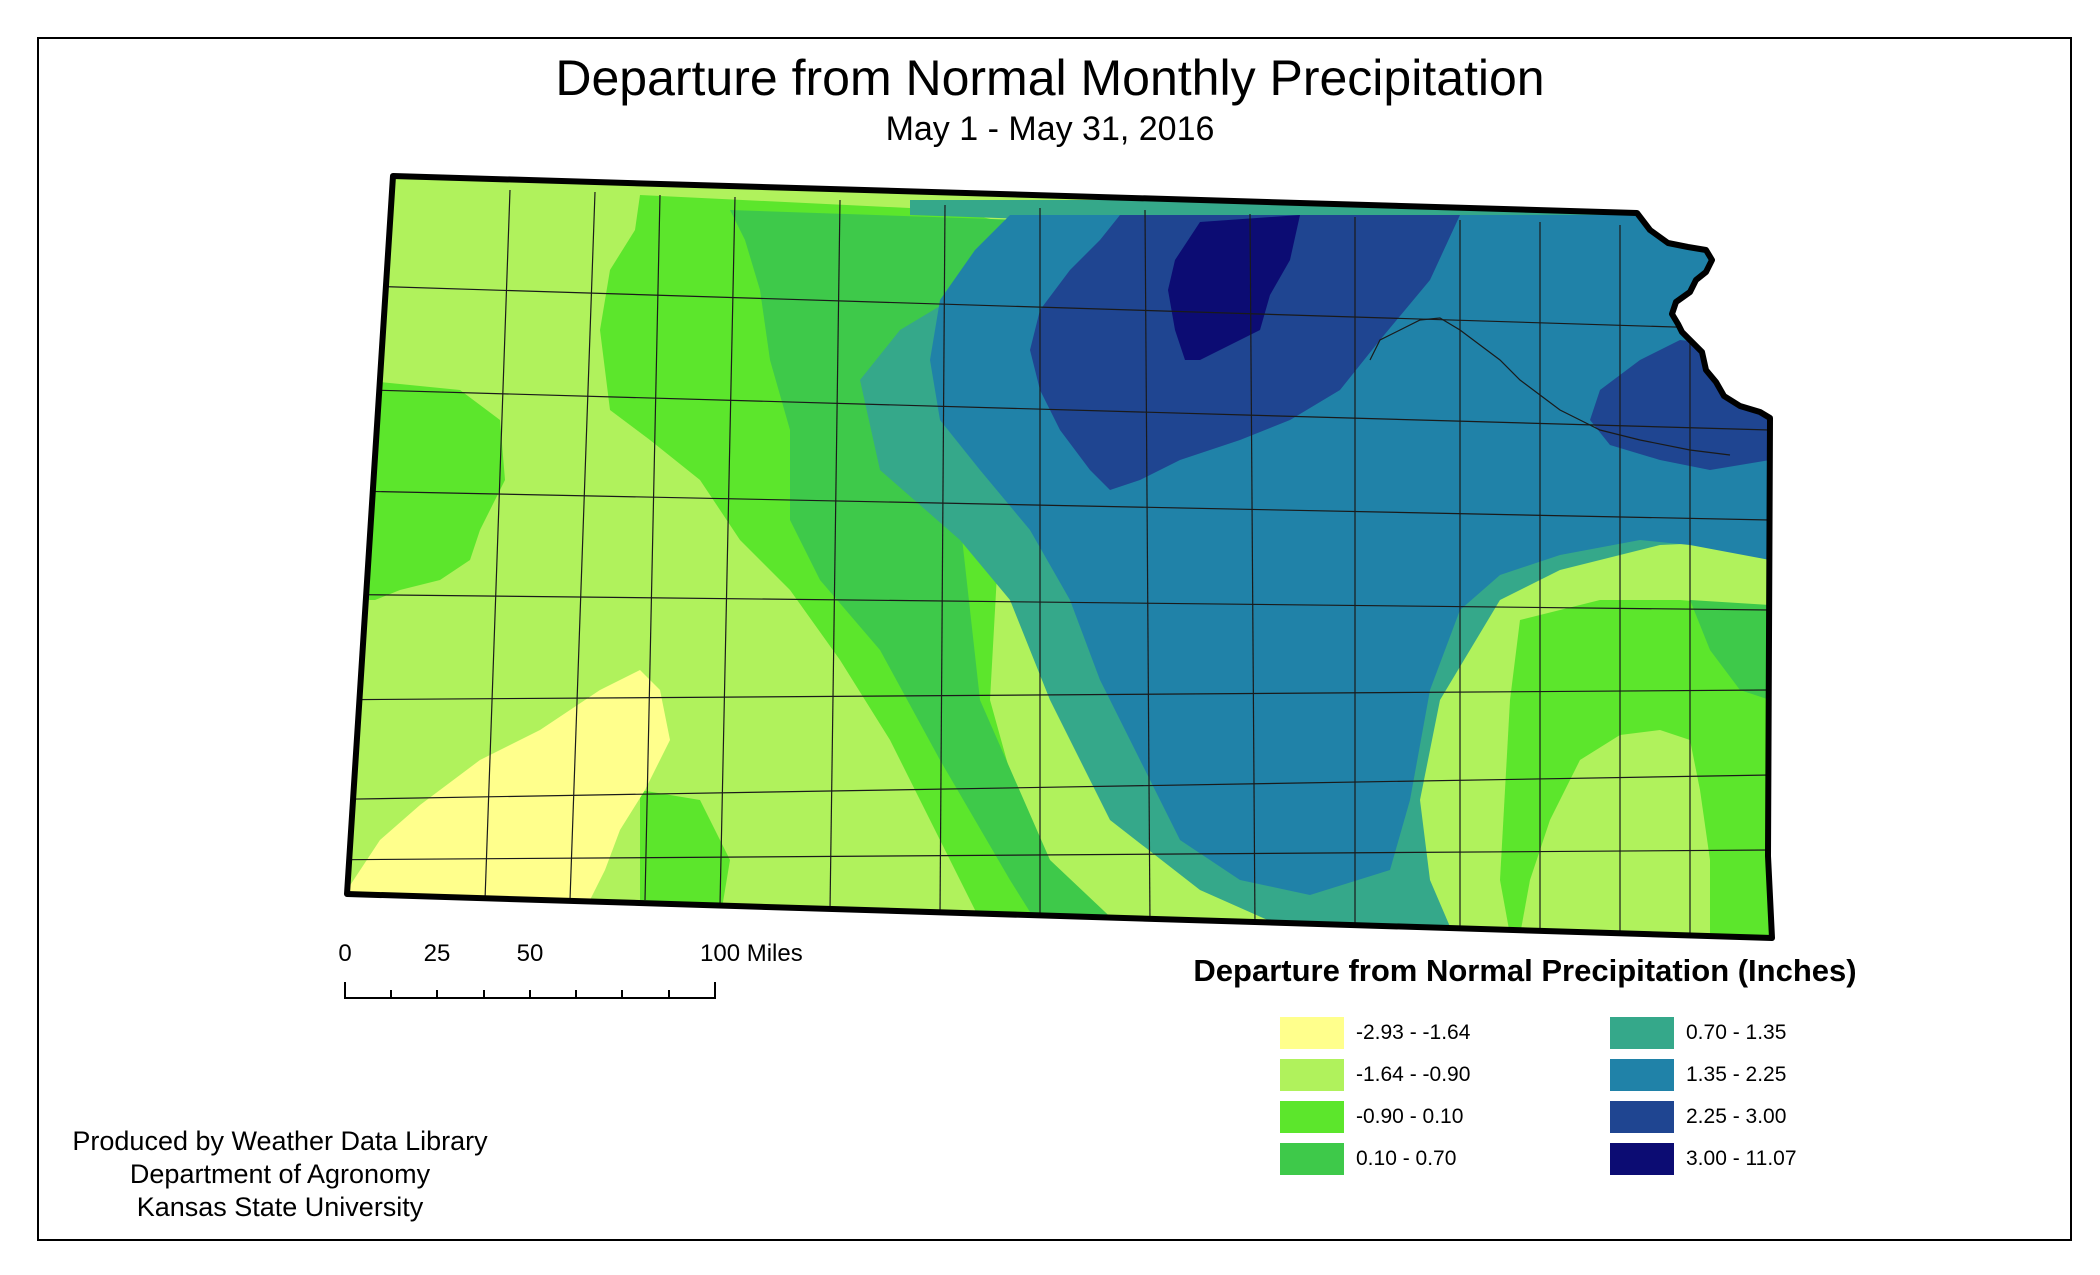 The height and width of the screenshot is (1275, 2100). I want to click on legend-item: -2.93 - -1.64, so click(1375, 1033).